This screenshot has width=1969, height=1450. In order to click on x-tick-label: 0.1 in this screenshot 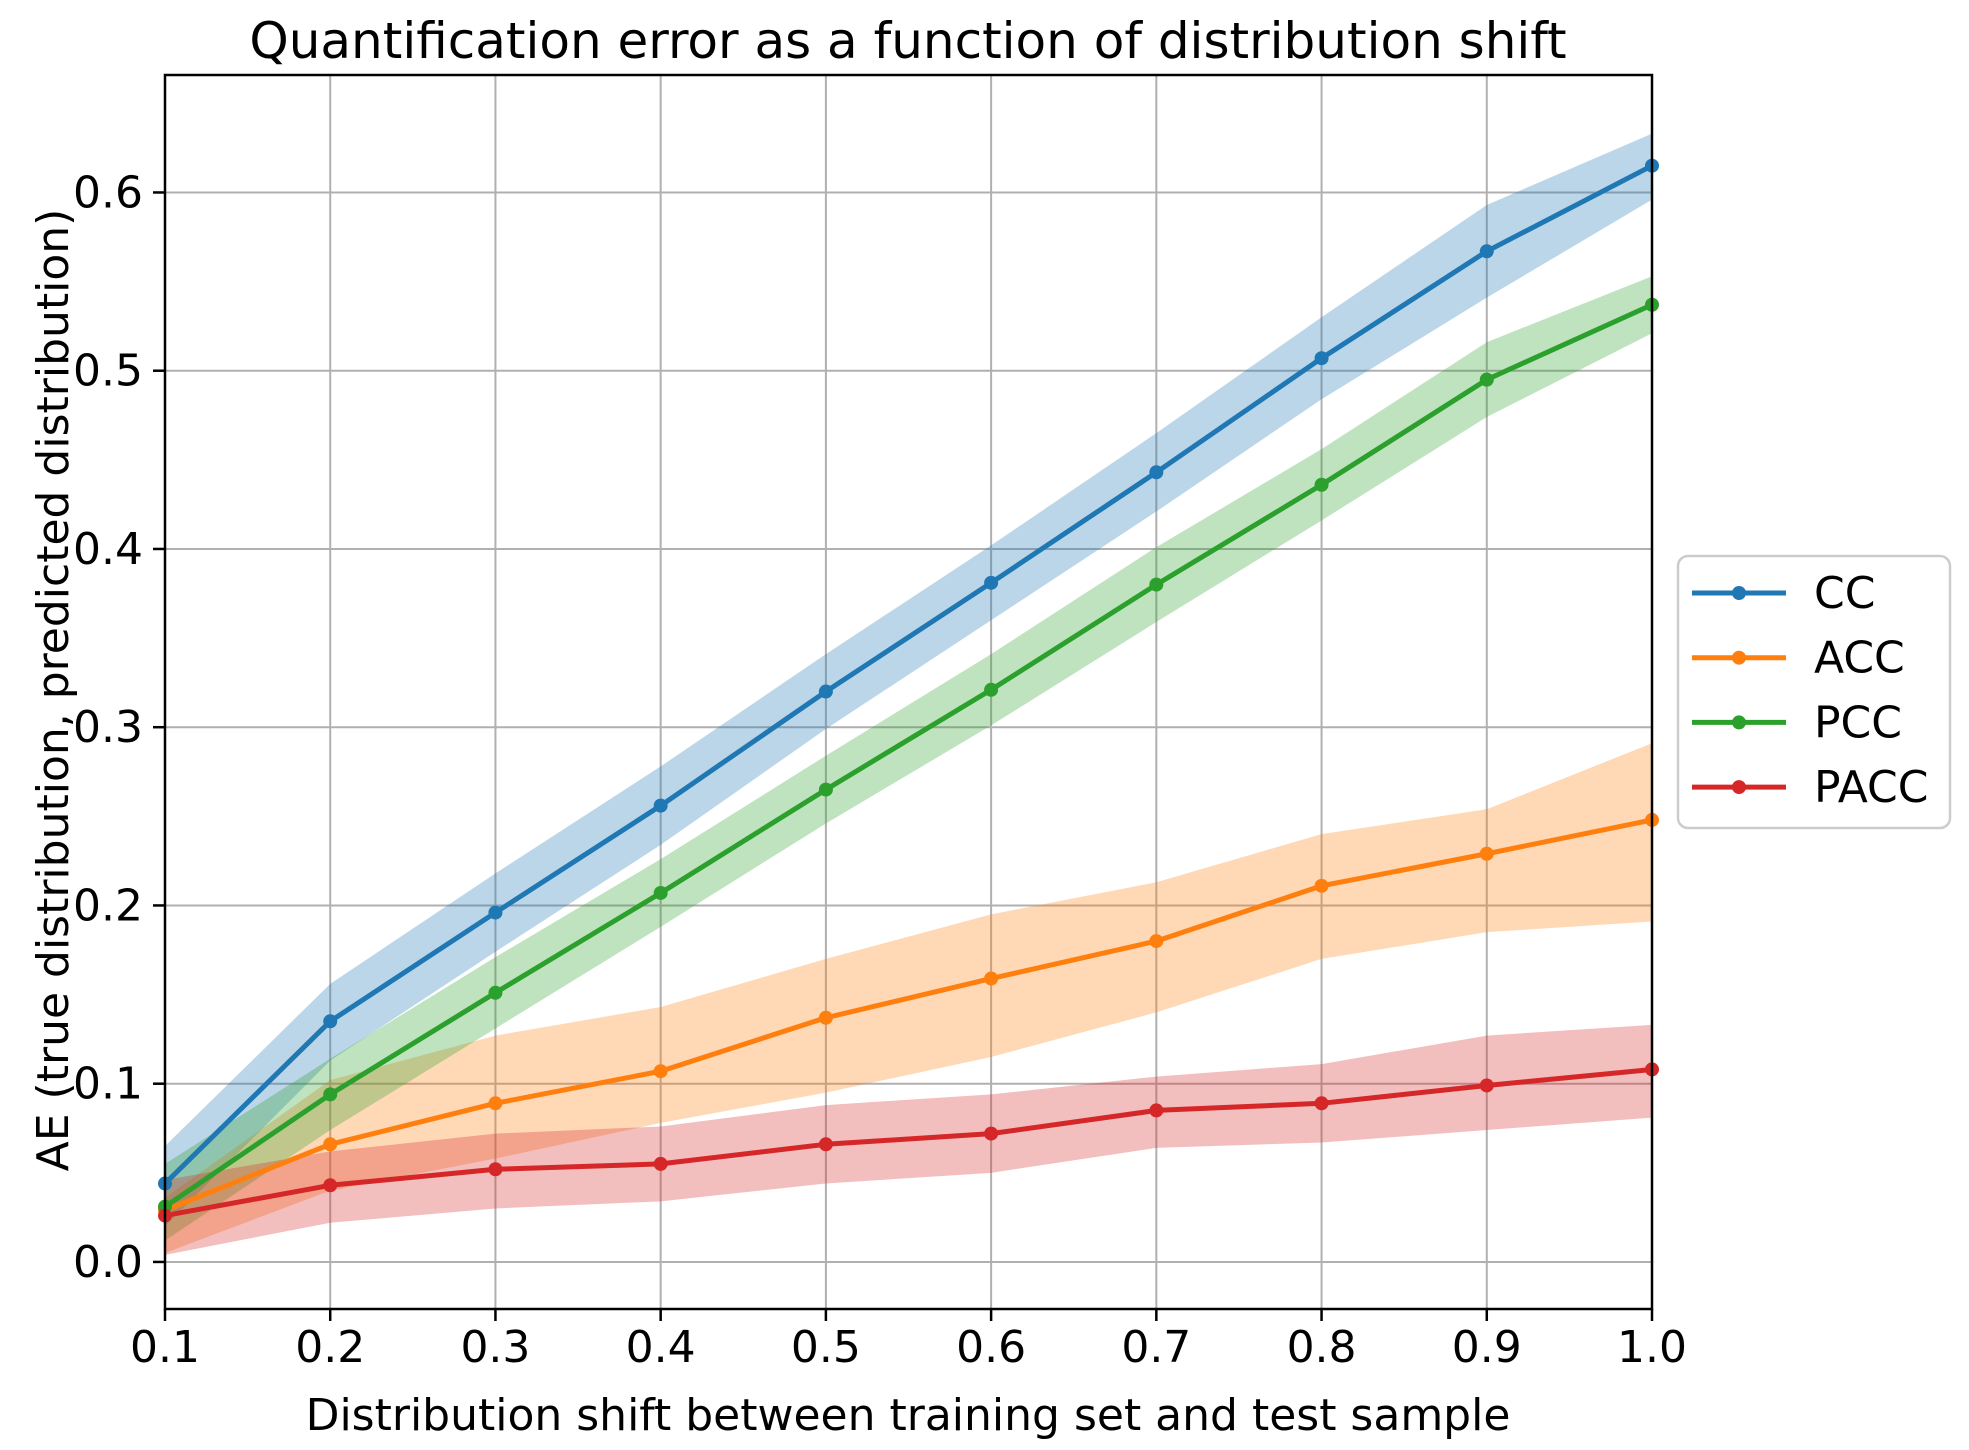, I will do `click(165, 1347)`.